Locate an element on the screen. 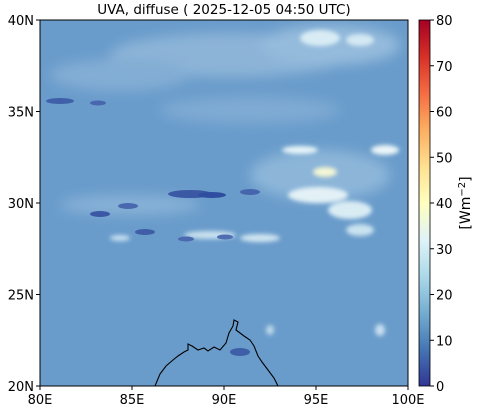 This screenshot has height=412, width=480. y-axis: 20N 25N 30N 35N 40N is located at coordinates (24, 204).